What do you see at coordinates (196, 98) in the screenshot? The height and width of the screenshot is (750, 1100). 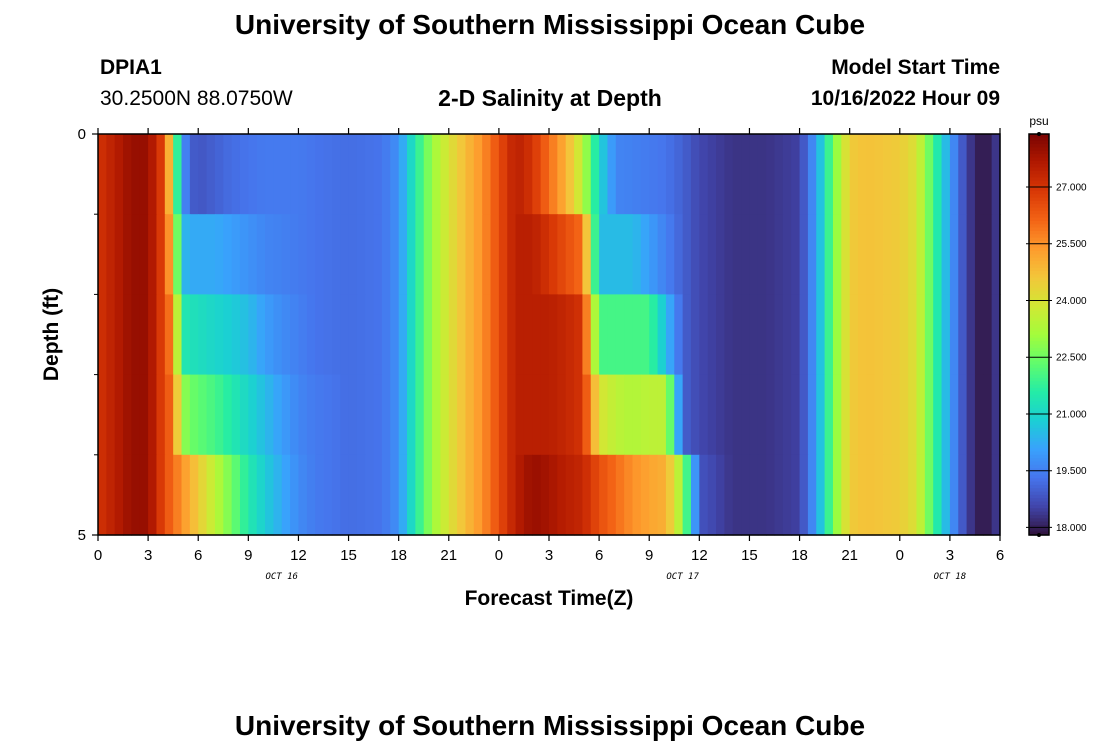 I see `station-coordinates: 30.2500N 88.0750W` at bounding box center [196, 98].